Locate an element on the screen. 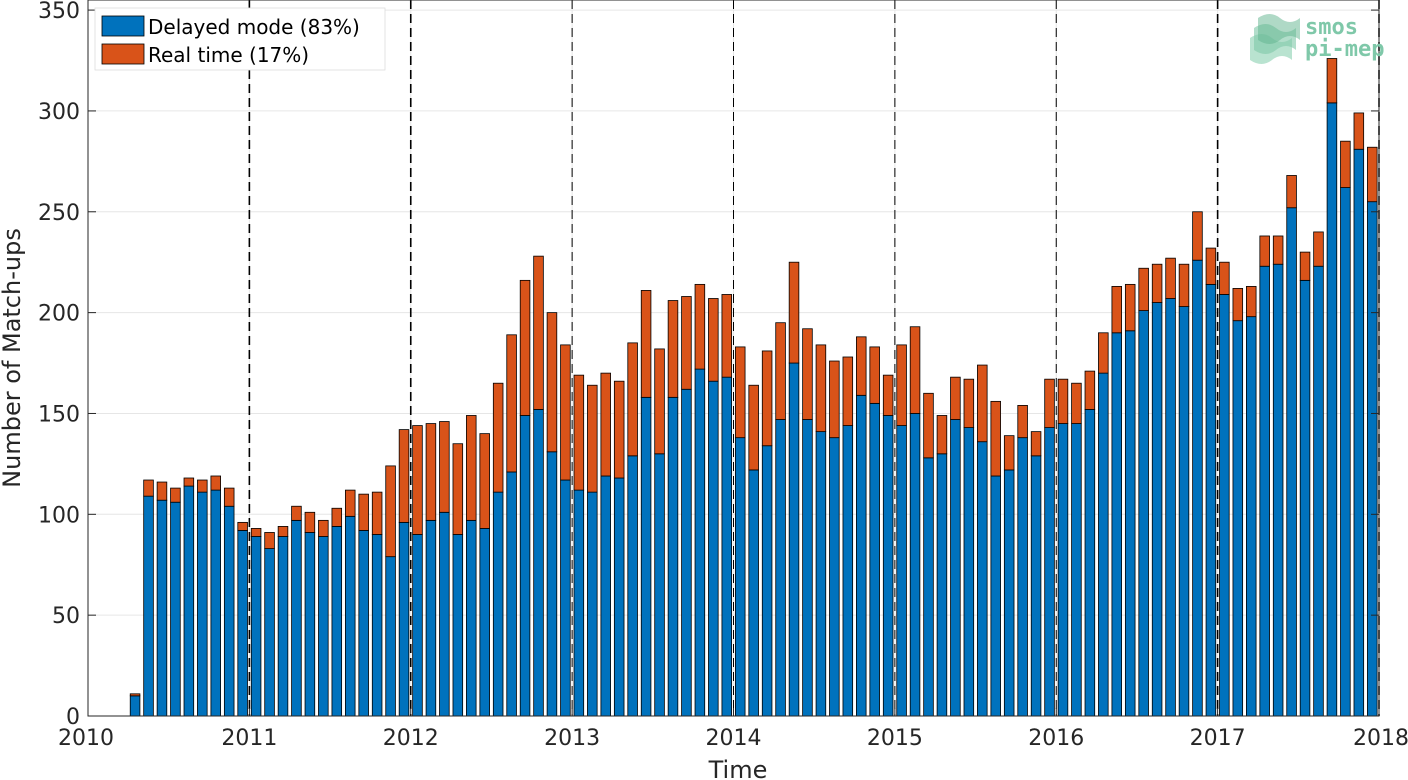 The width and height of the screenshot is (1408, 780). logo-wave-icon is located at coordinates (1275, 39).